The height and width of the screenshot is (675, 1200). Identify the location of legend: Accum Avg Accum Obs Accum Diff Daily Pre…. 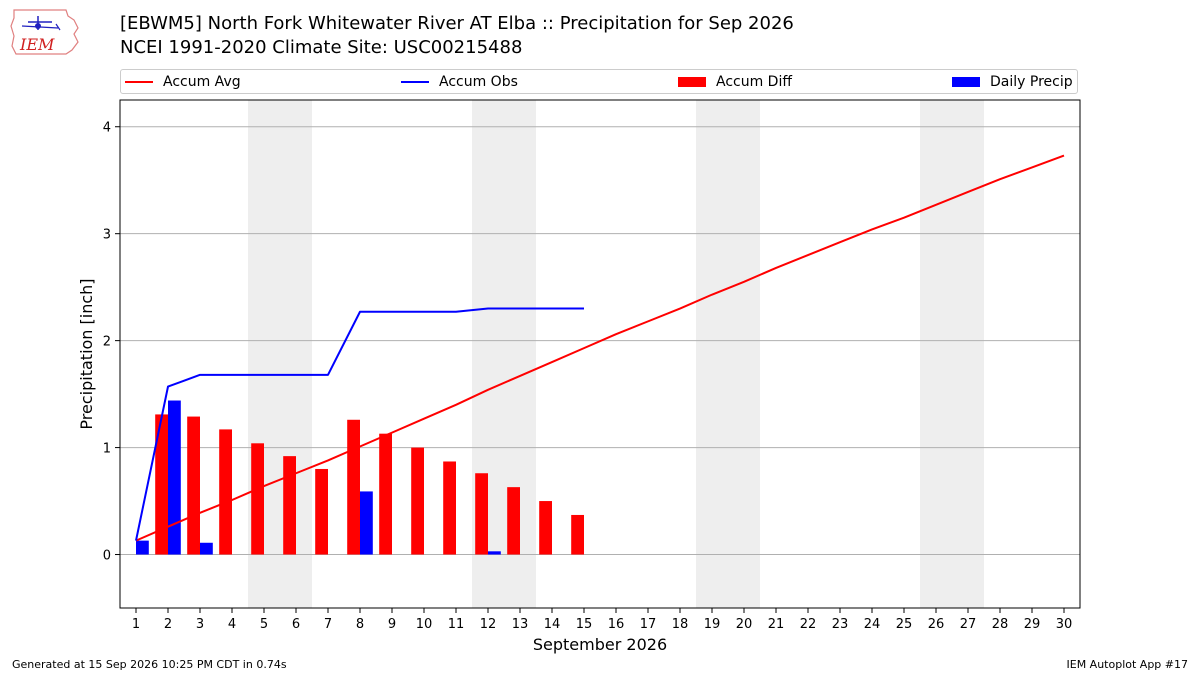
(599, 81).